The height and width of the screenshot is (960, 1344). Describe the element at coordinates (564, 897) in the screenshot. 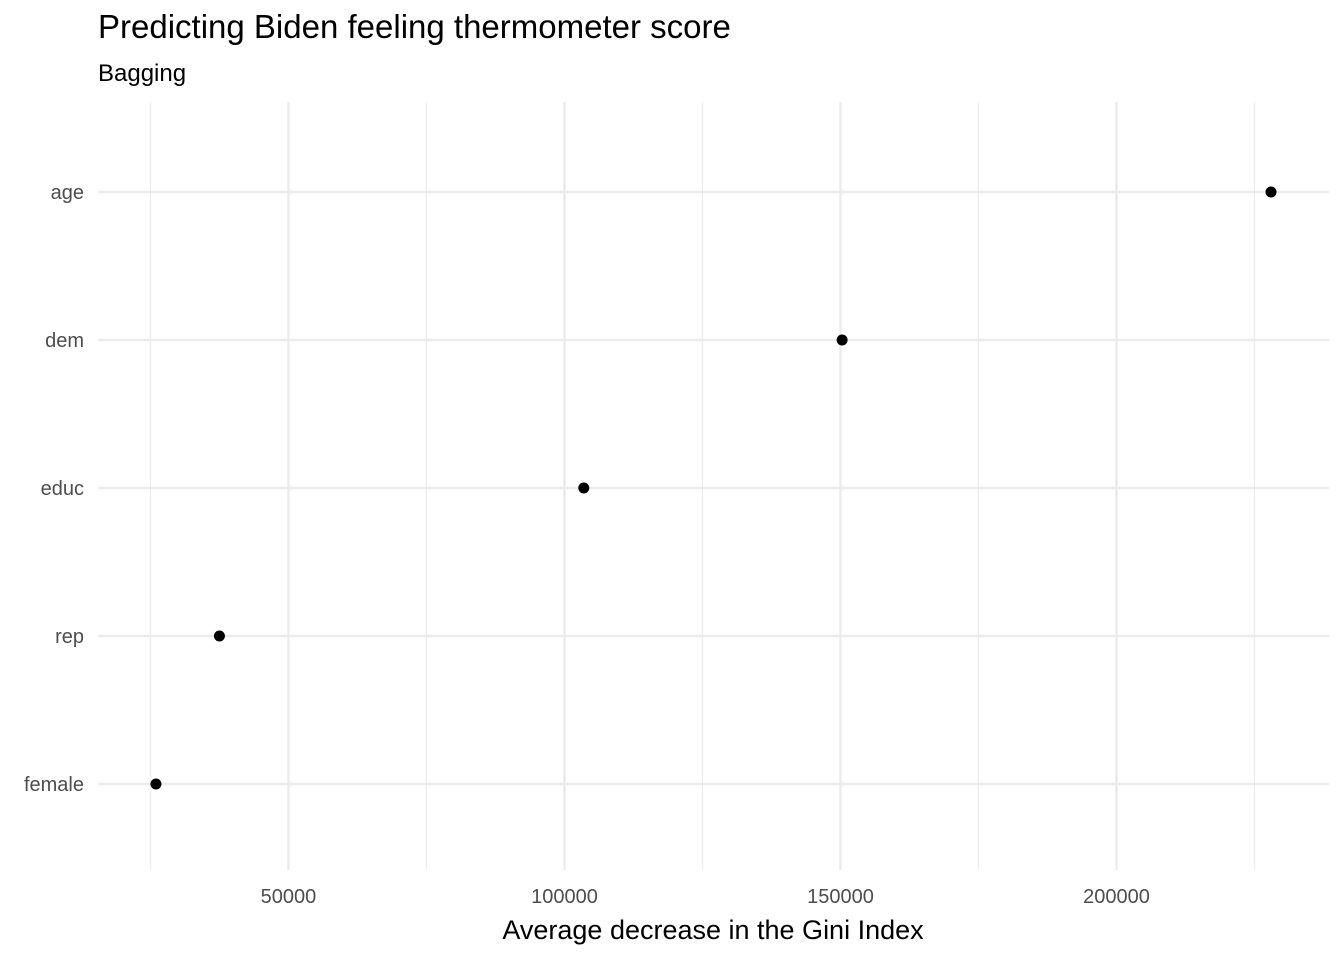

I see `x-tick-label: 100000` at that location.